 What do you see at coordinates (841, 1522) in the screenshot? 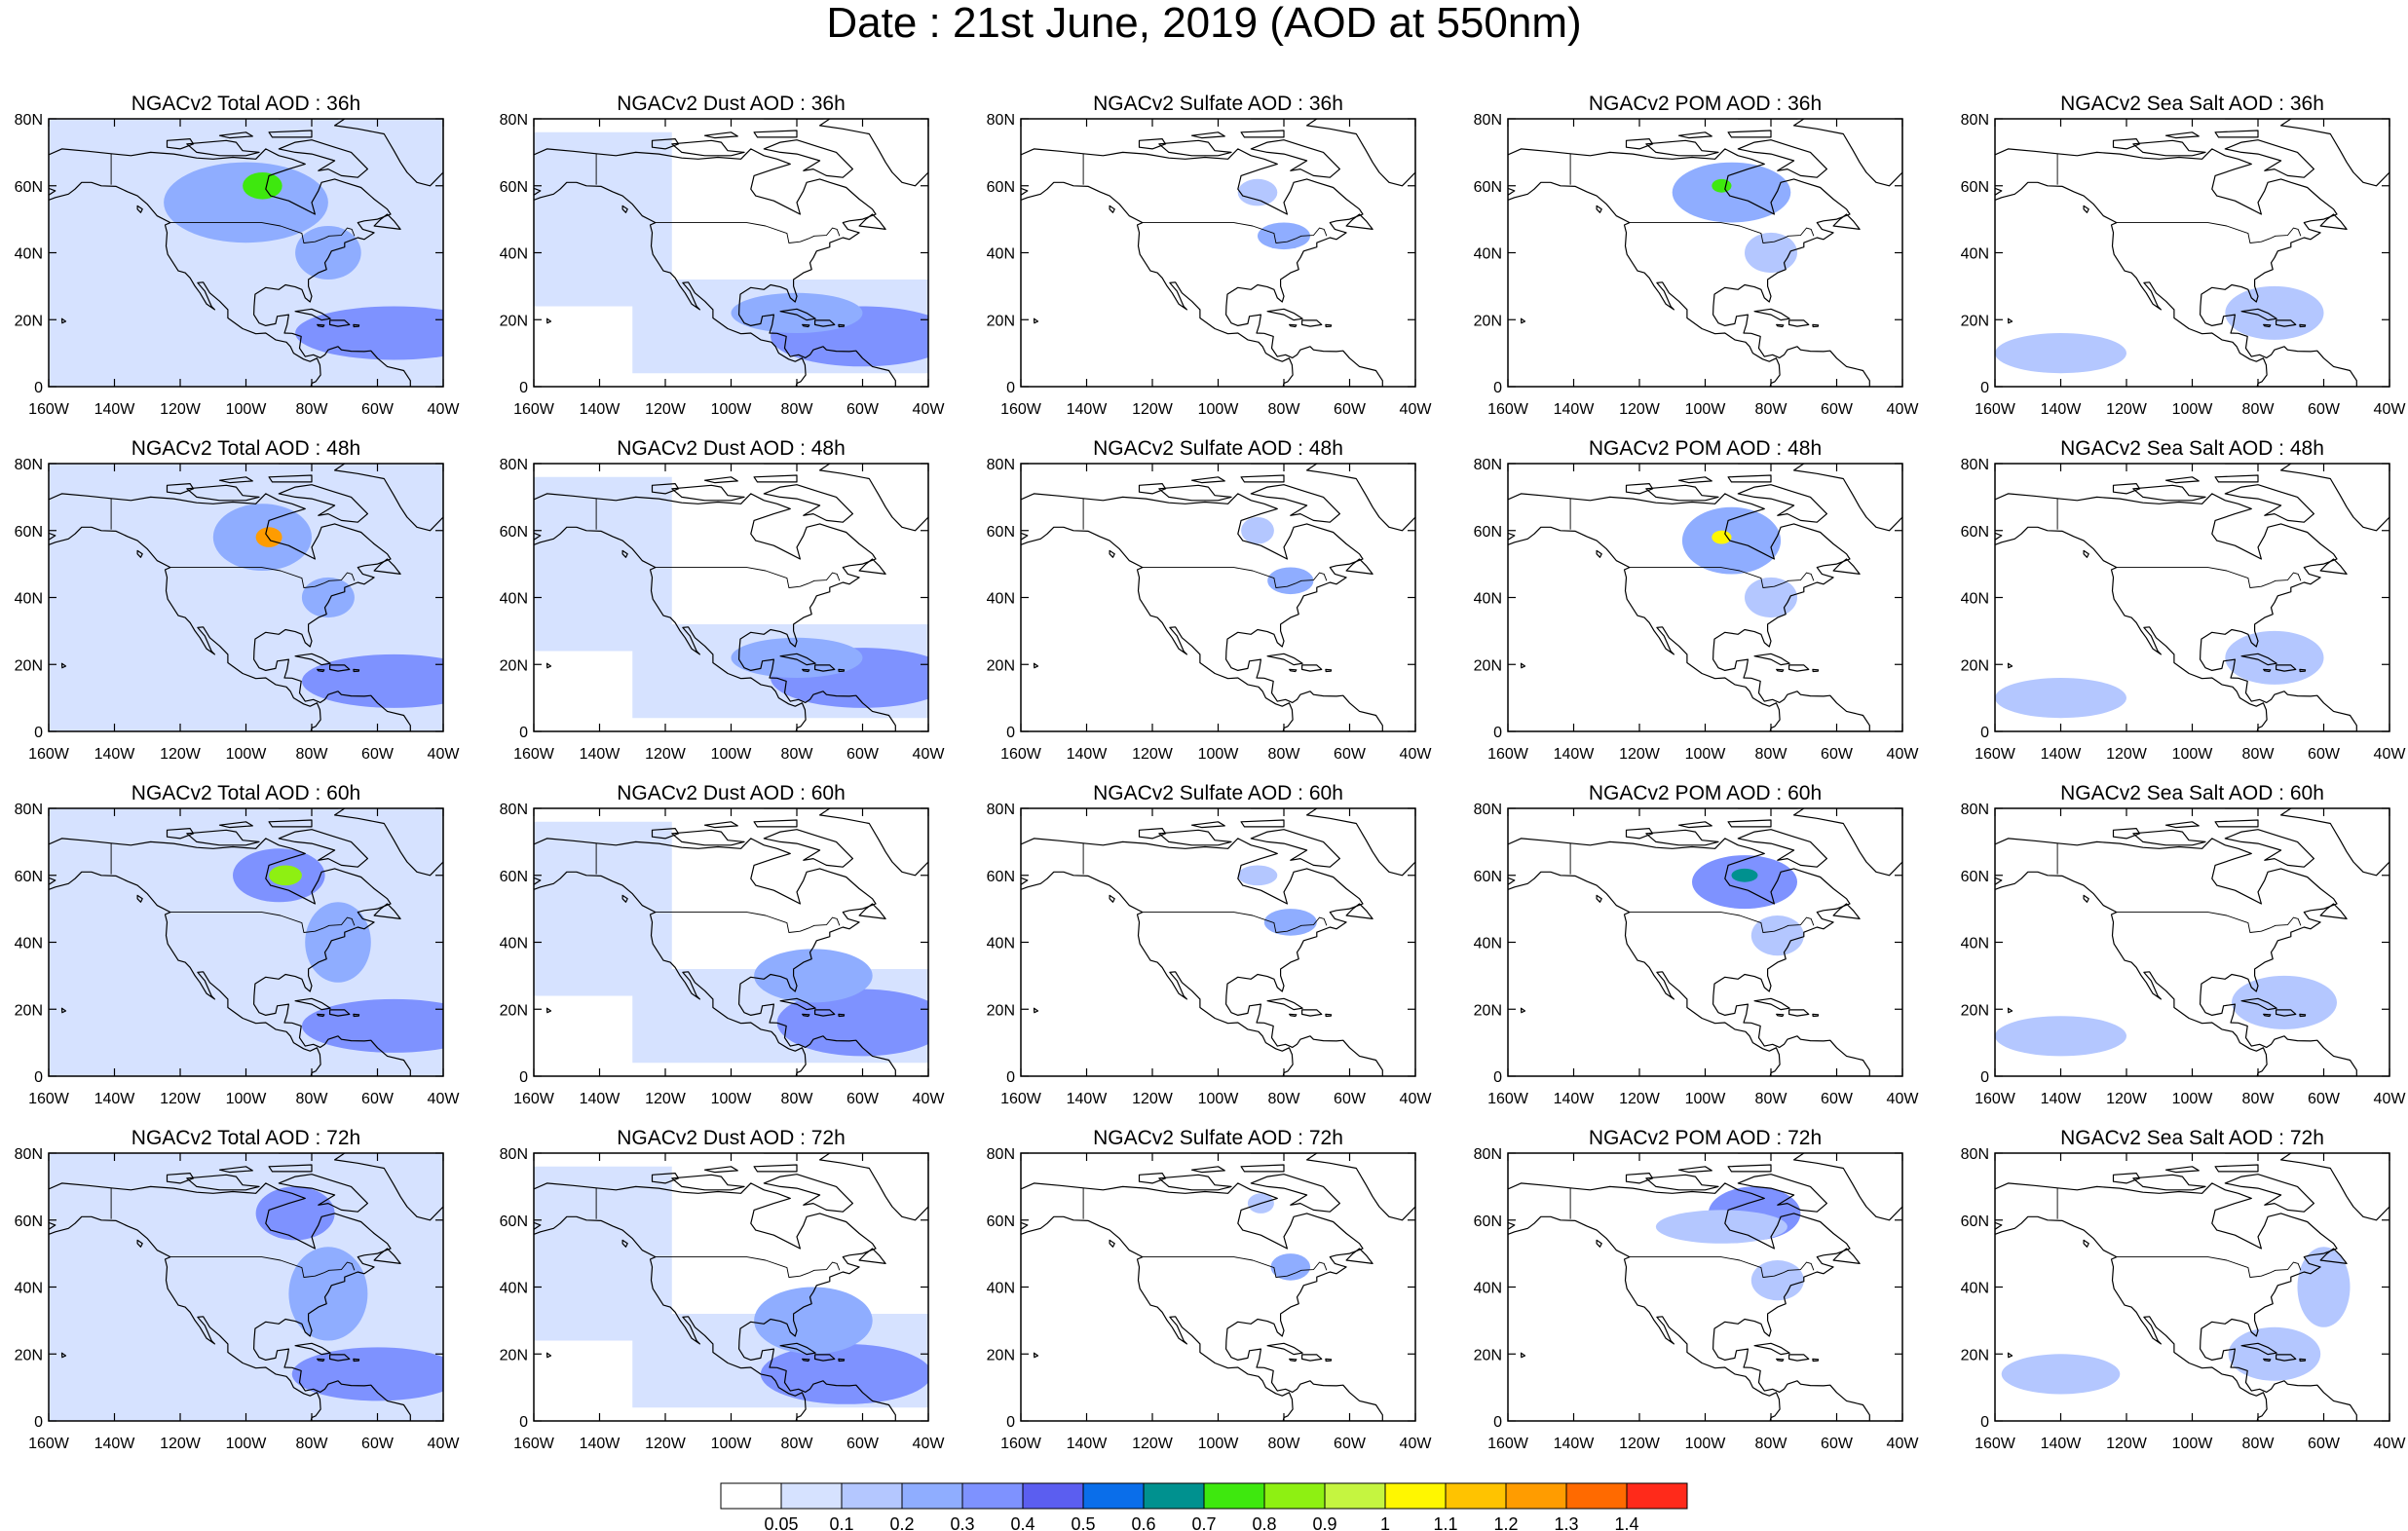
I see `colorbar-label: 0.1` at bounding box center [841, 1522].